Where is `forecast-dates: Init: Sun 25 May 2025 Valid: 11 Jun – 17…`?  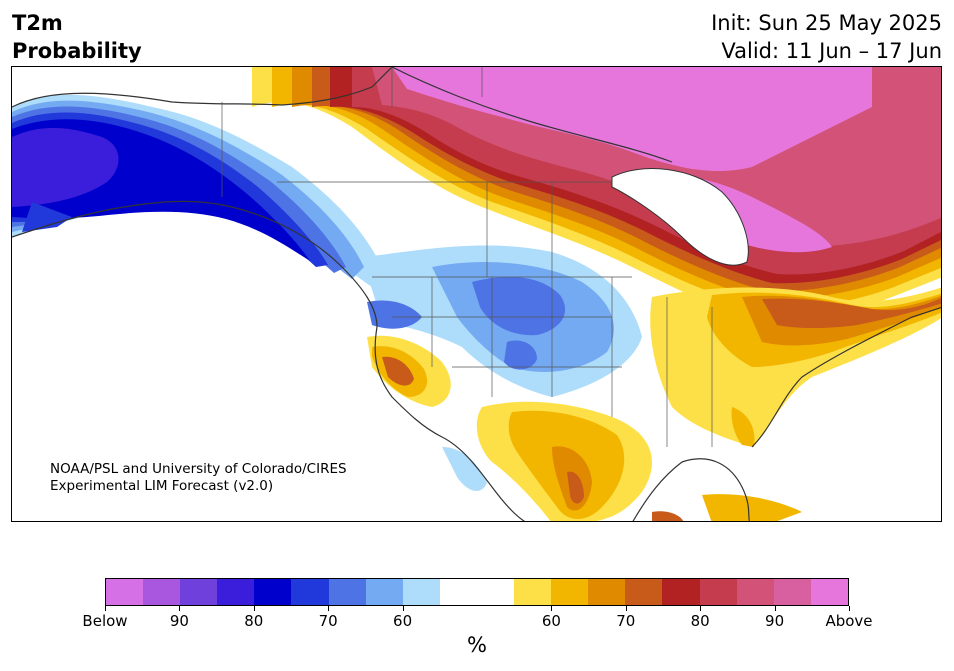
forecast-dates: Init: Sun 25 May 2025 Valid: 11 Jun – 17… is located at coordinates (826, 37).